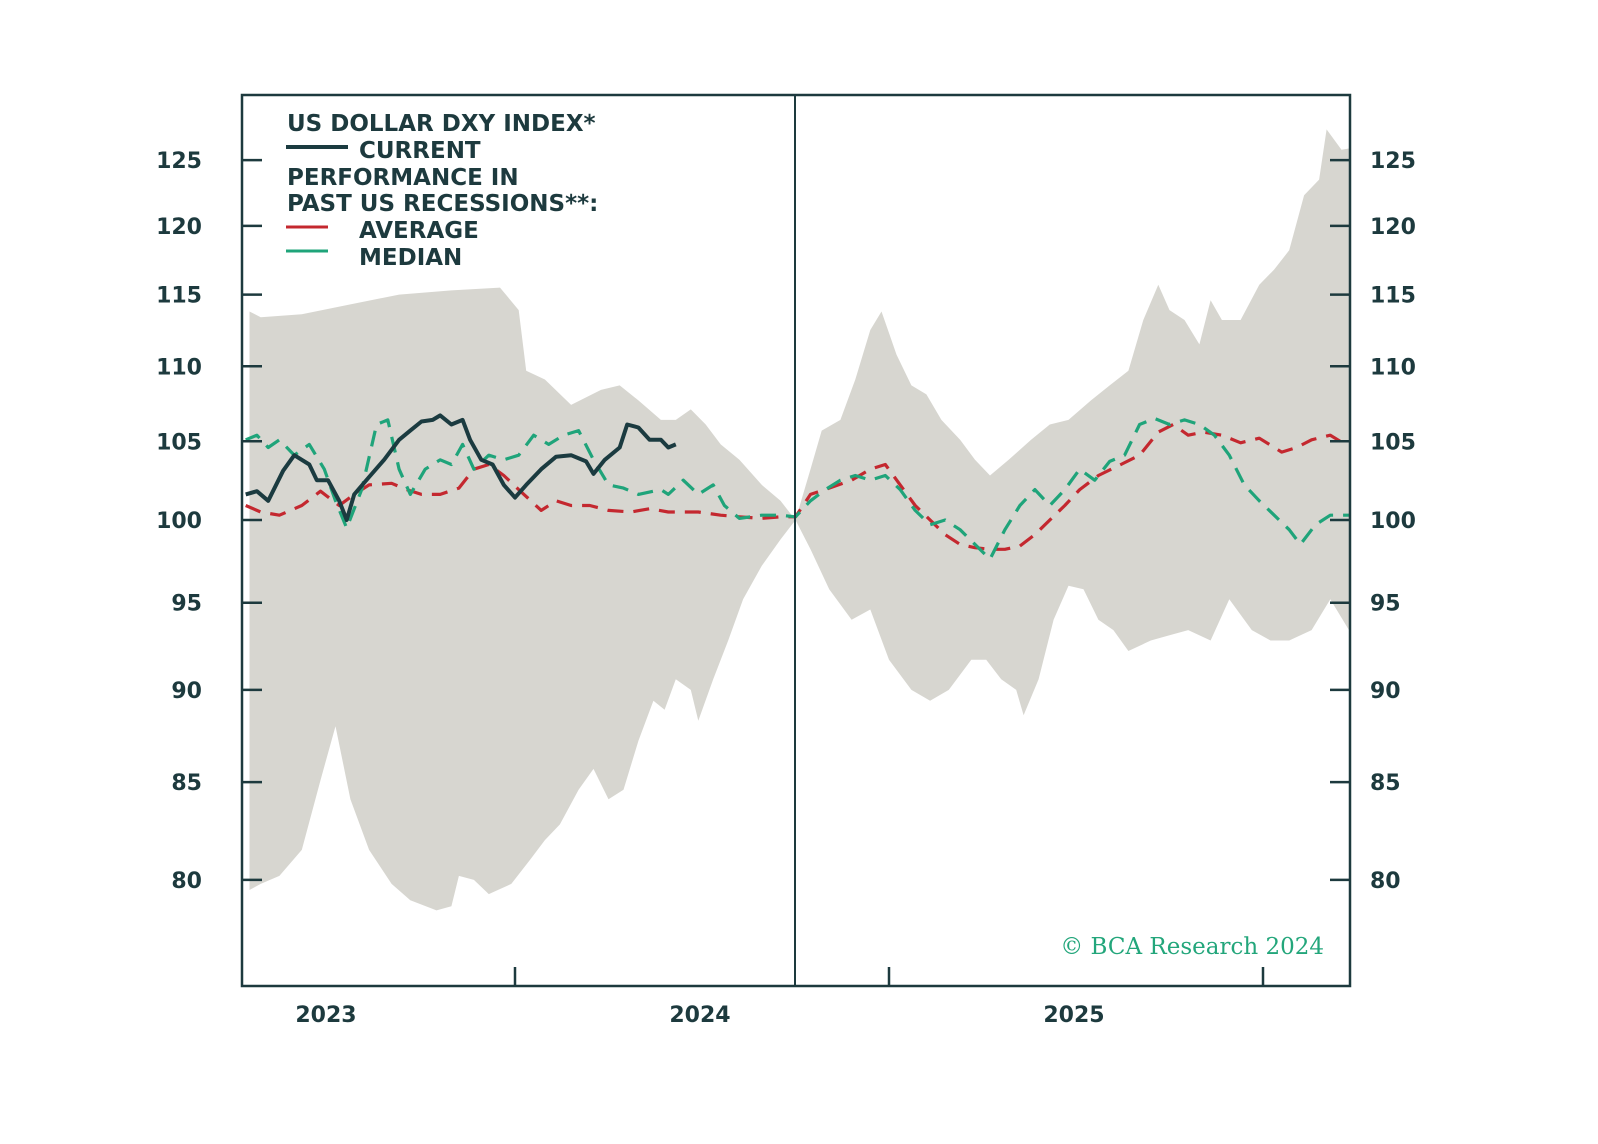 This screenshot has width=1598, height=1144. What do you see at coordinates (441, 124) in the screenshot?
I see `chart-title: US DOLLAR DXY INDEX*` at bounding box center [441, 124].